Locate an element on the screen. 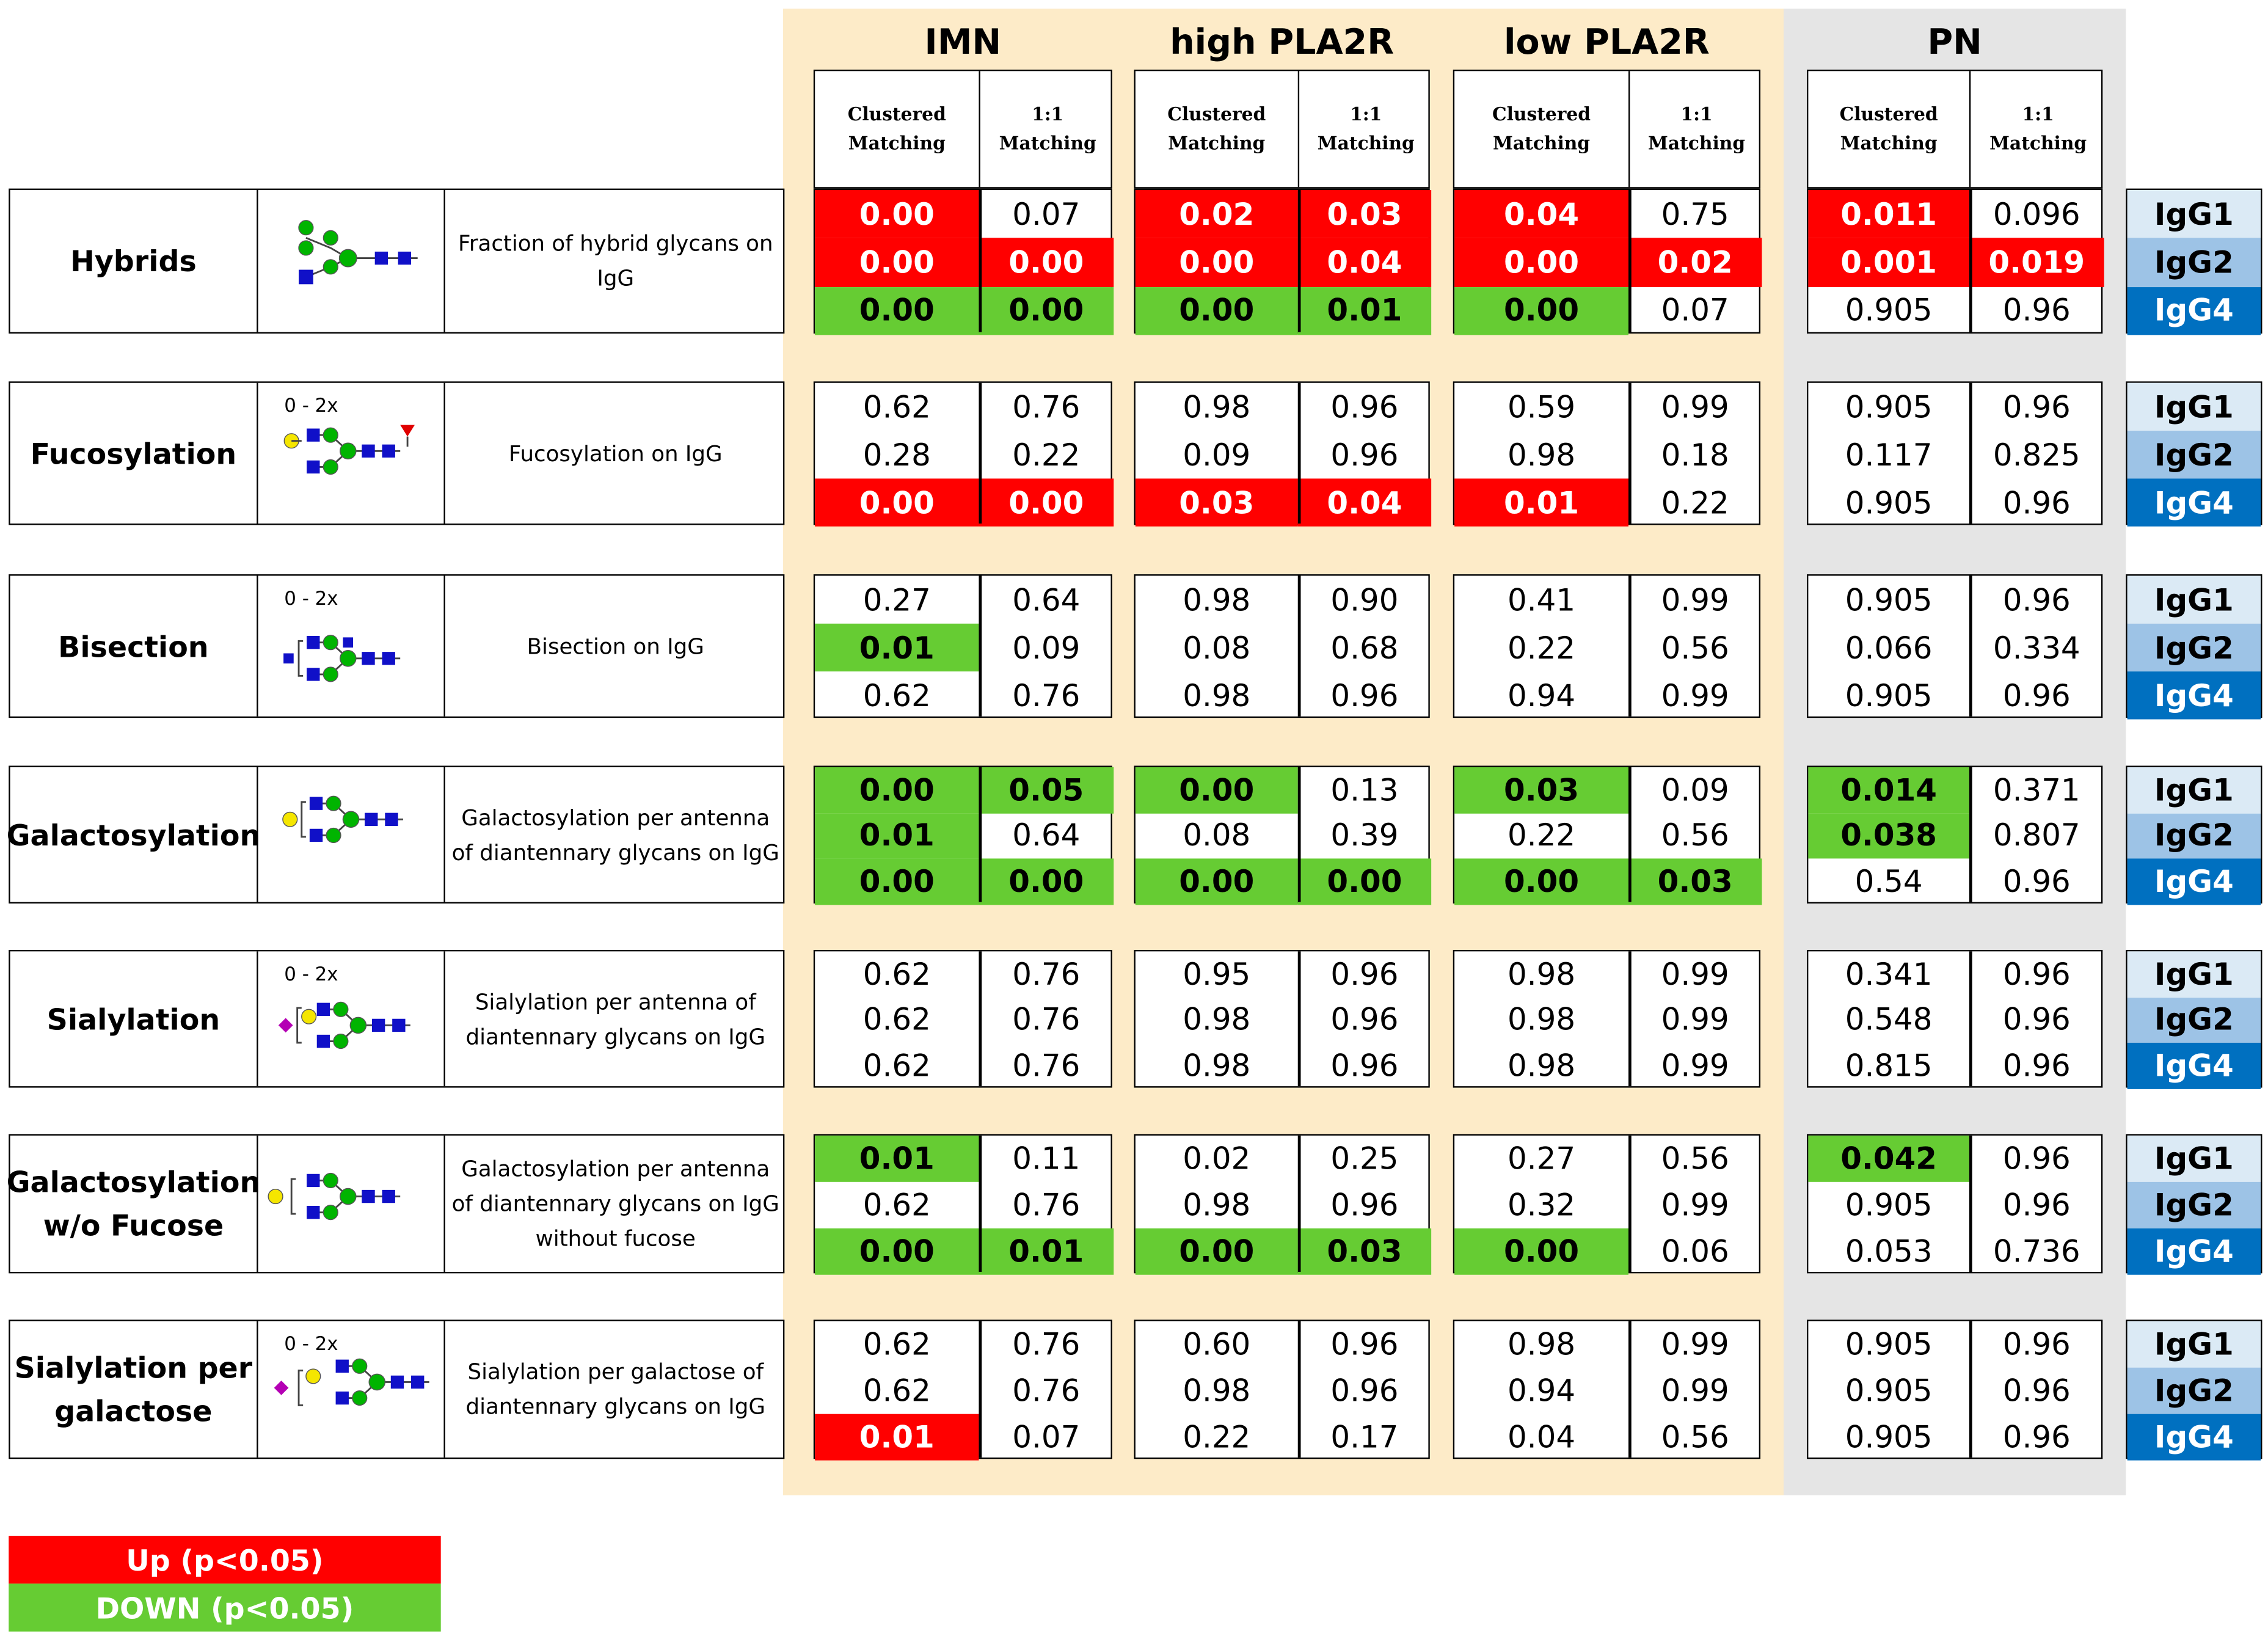  values-pn-bisection: 0.905 0.96 0.066 0.334 0.905 0.96 is located at coordinates (1955, 646).